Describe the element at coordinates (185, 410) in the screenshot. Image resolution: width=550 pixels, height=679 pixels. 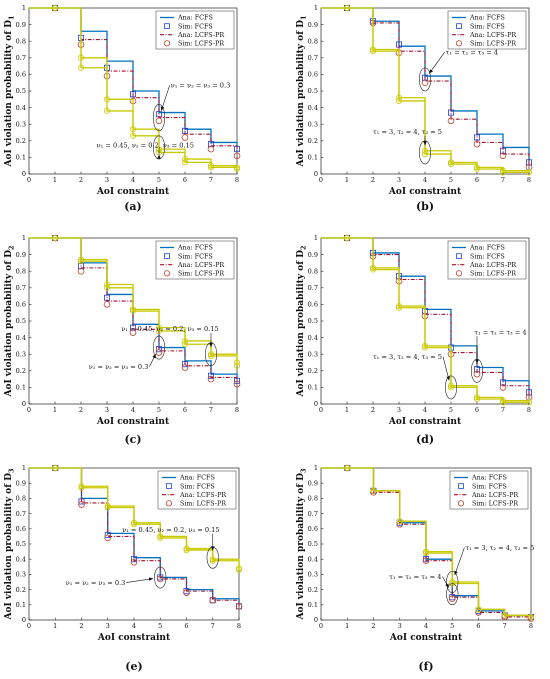
I see `x-tick-label: 6` at that location.